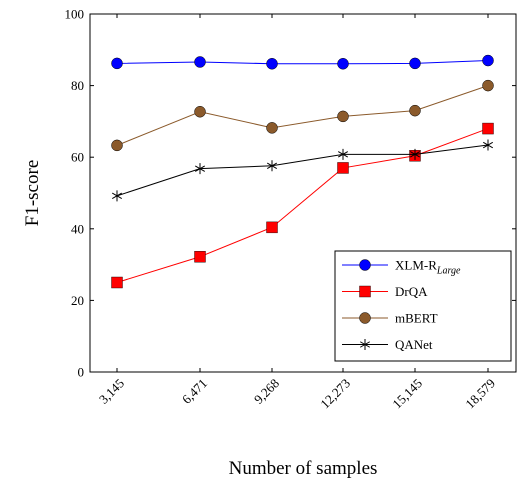 The image size is (523, 481). What do you see at coordinates (448, 271) in the screenshot?
I see `legend-label-subscript: Large` at bounding box center [448, 271].